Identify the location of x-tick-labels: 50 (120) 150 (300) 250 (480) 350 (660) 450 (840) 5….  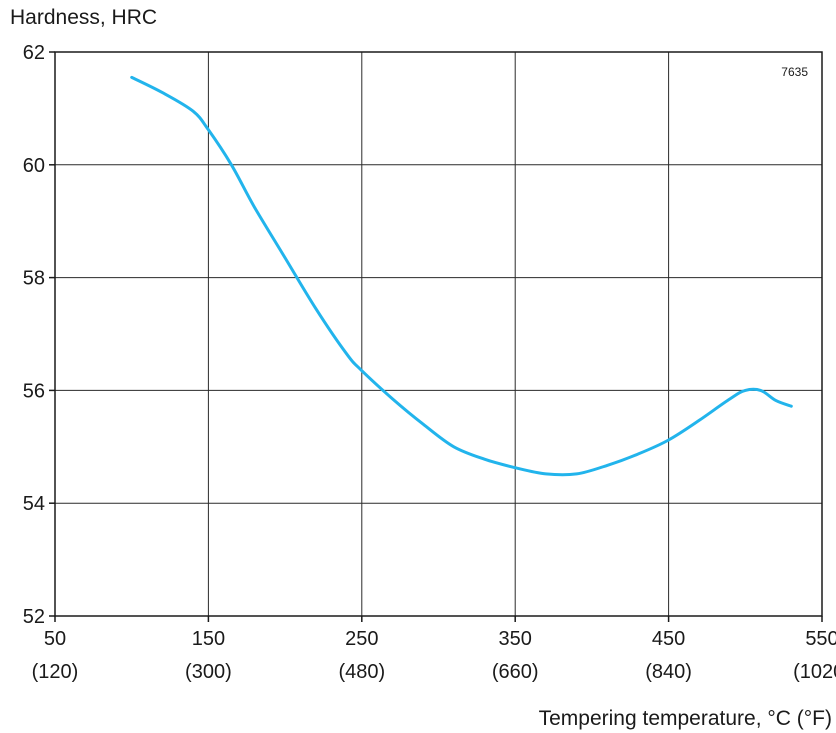
(434, 649).